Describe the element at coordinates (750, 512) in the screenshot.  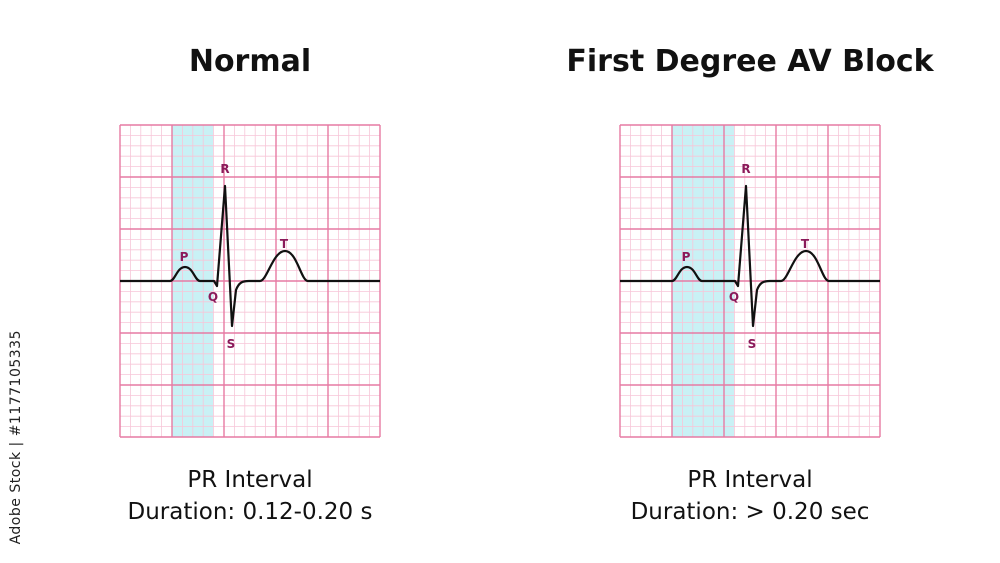
I see `pr-duration-av-block: Duration: > 0.20 sec` at that location.